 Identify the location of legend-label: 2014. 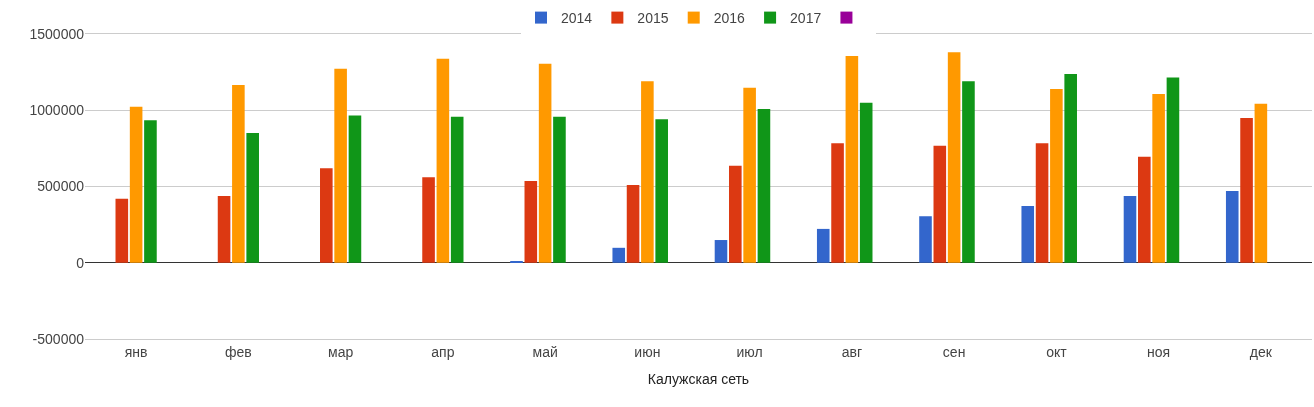
(577, 18).